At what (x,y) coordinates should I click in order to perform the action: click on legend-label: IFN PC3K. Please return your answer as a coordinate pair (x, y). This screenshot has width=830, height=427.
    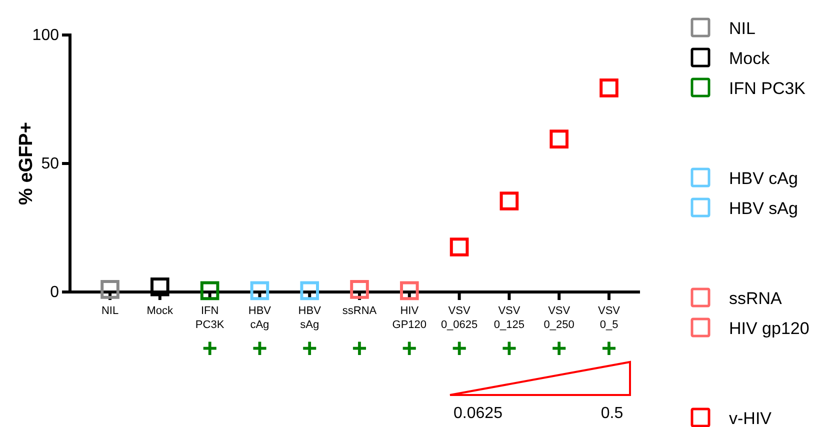
    Looking at the image, I should click on (767, 88).